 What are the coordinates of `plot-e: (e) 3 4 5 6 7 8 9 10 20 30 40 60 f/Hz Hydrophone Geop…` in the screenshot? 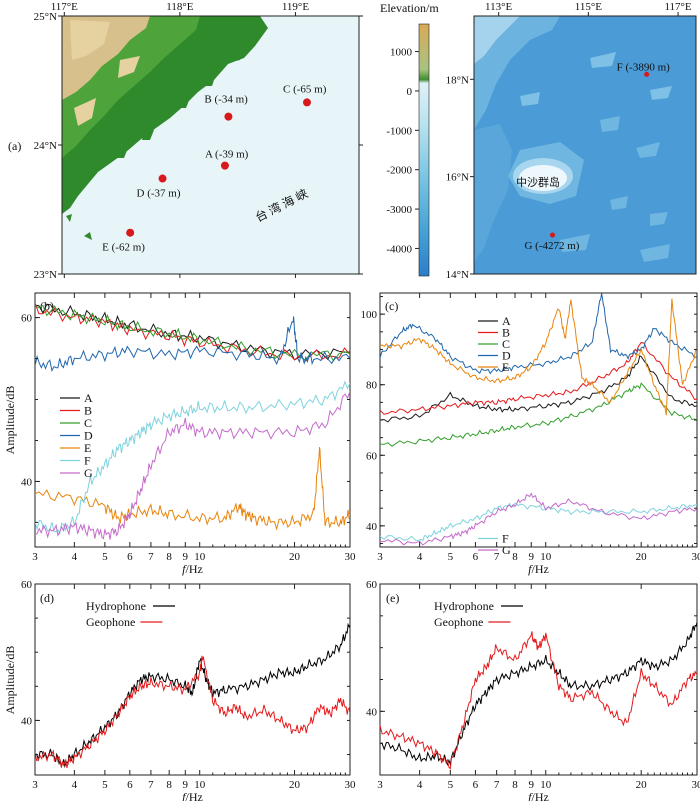 It's located at (533, 690).